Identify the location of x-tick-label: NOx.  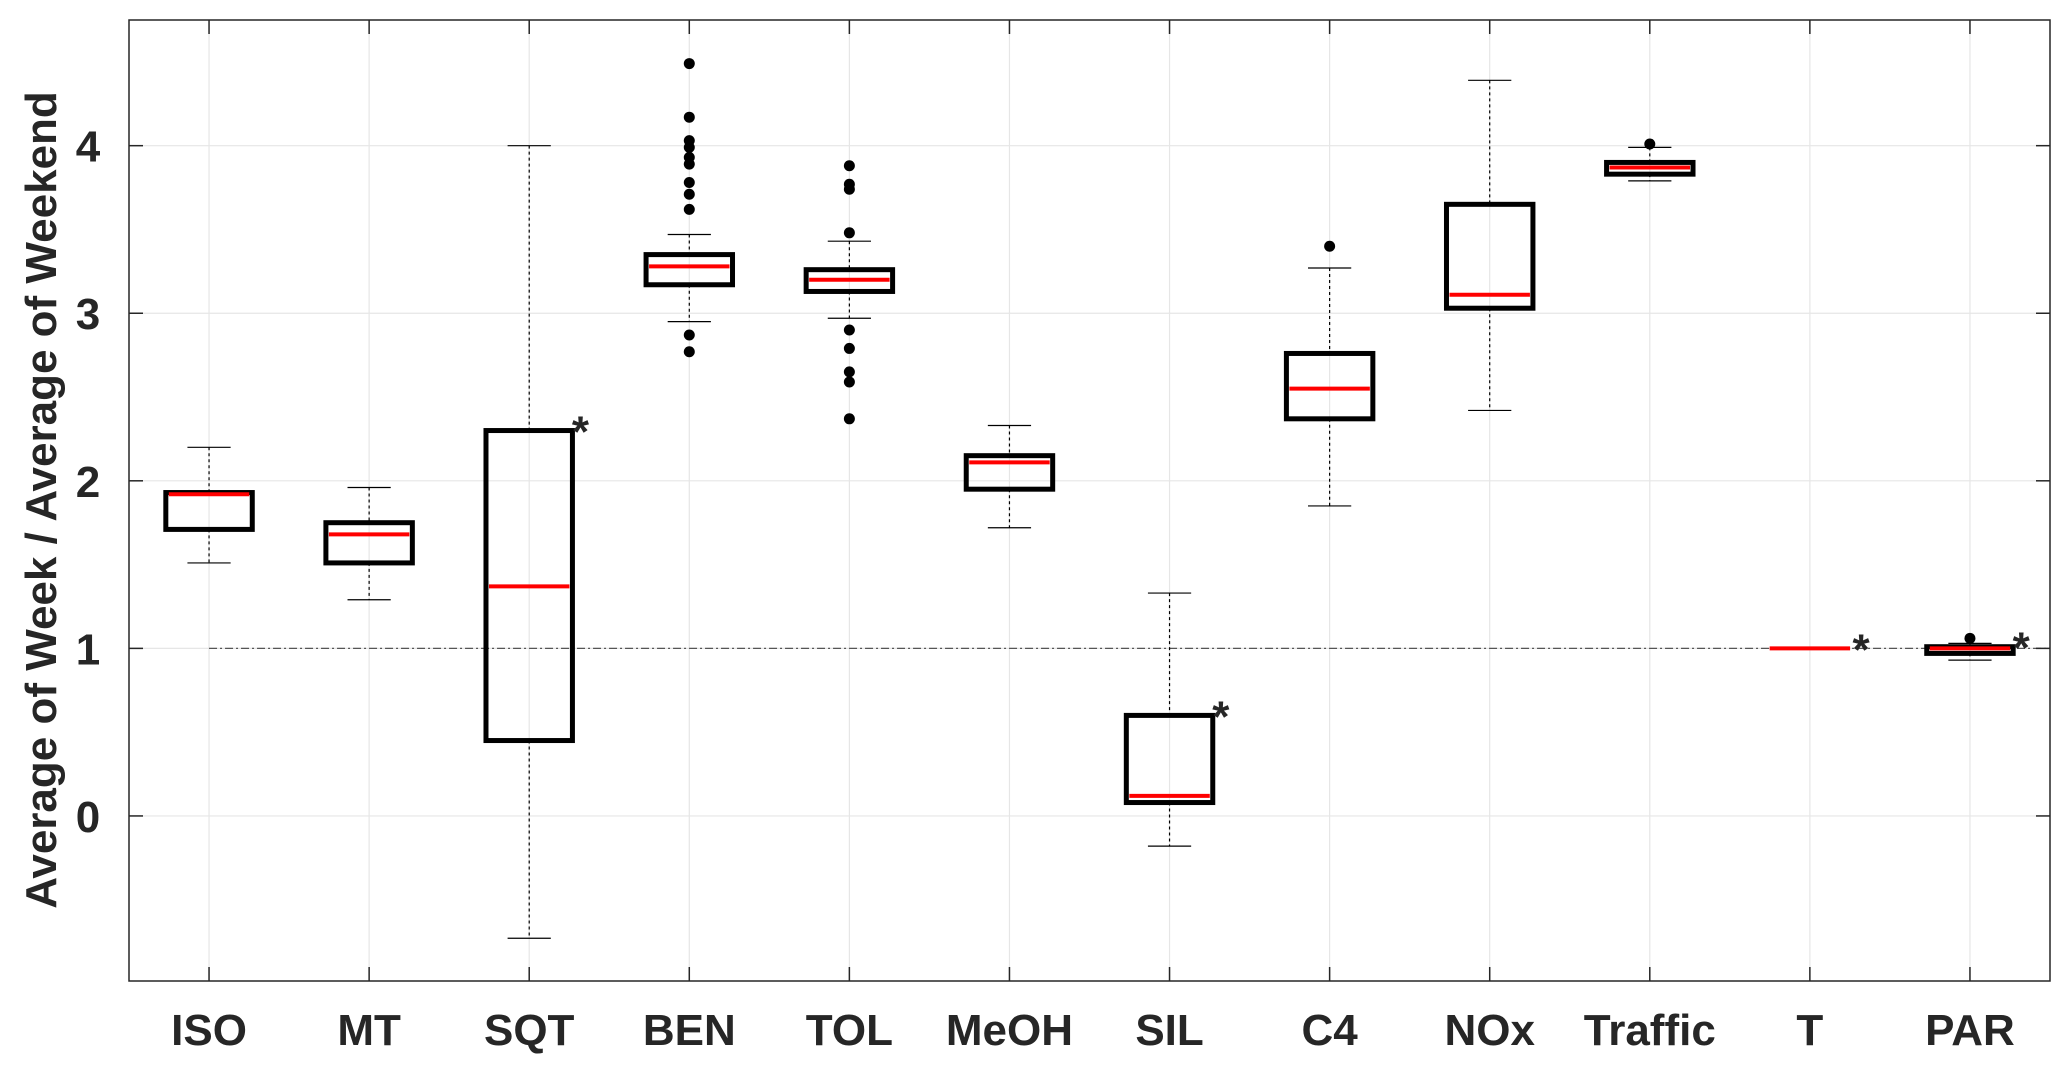
(1489, 1030).